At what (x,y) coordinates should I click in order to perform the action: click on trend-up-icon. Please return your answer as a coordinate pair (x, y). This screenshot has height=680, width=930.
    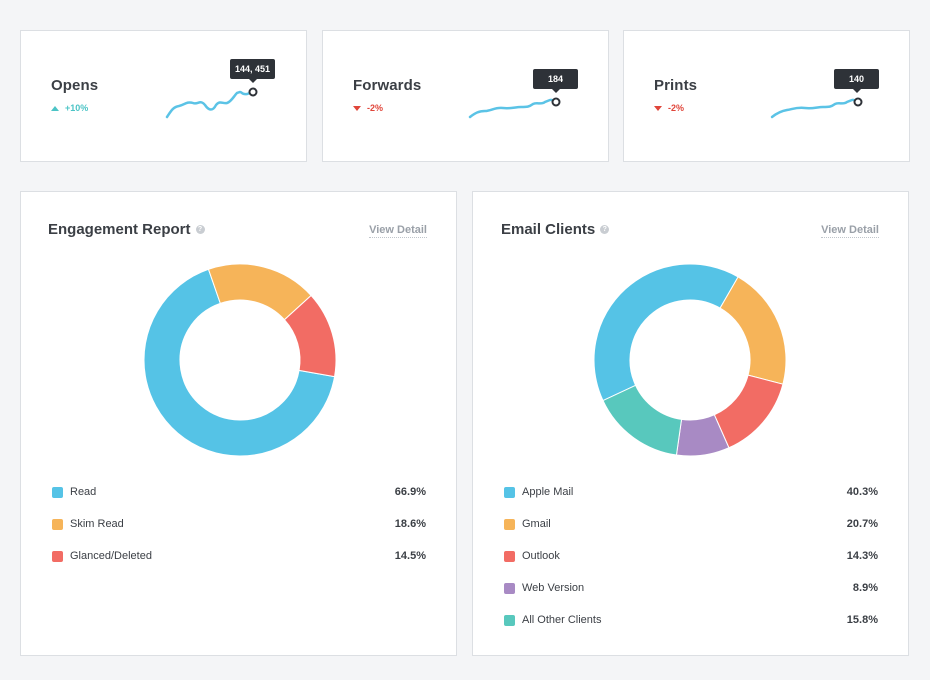
    Looking at the image, I should click on (55, 108).